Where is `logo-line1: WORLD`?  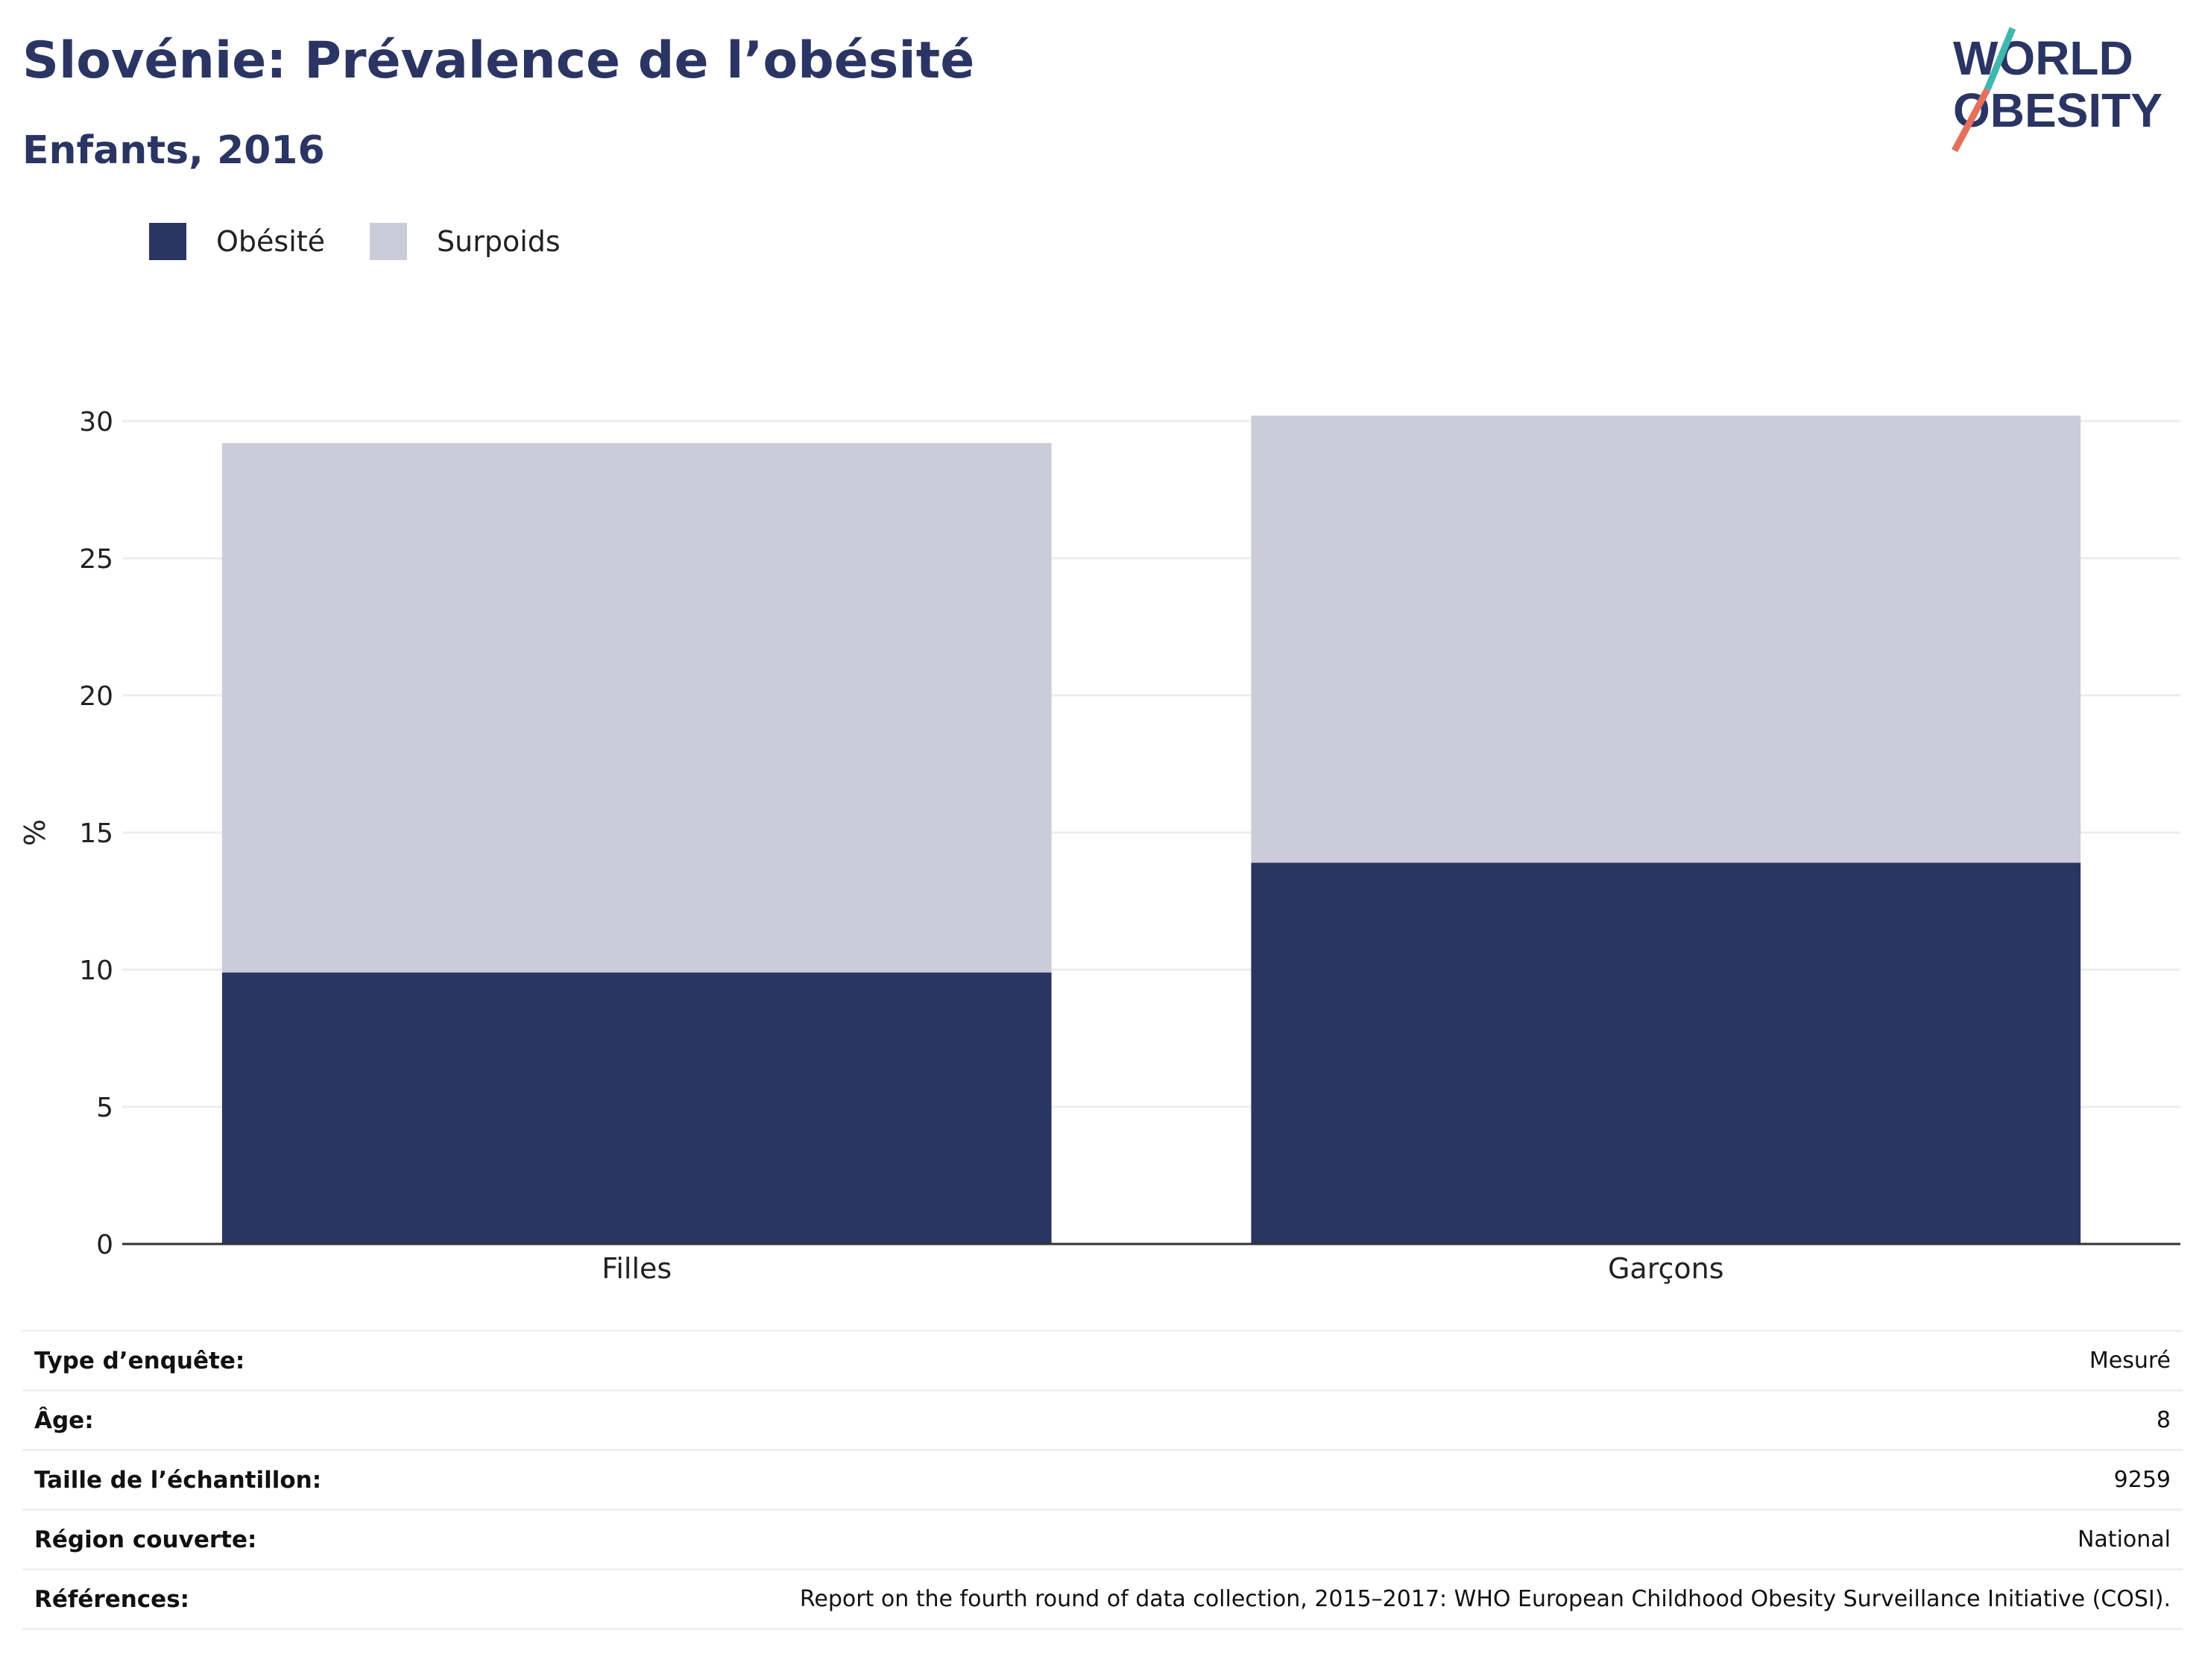
logo-line1: WORLD is located at coordinates (2043, 58).